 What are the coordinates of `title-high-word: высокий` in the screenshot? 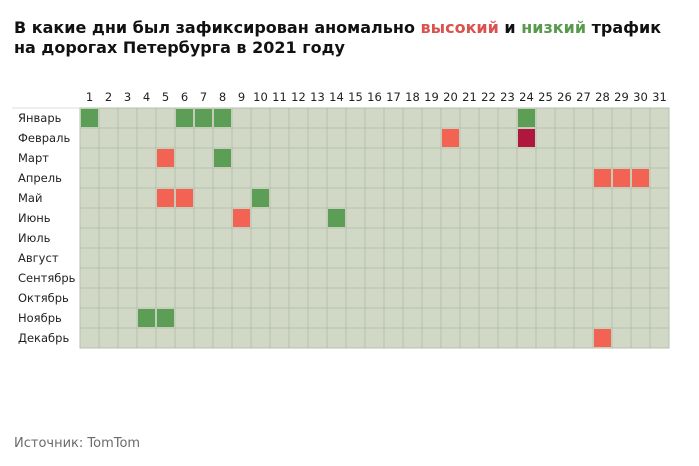 It's located at (459, 27).